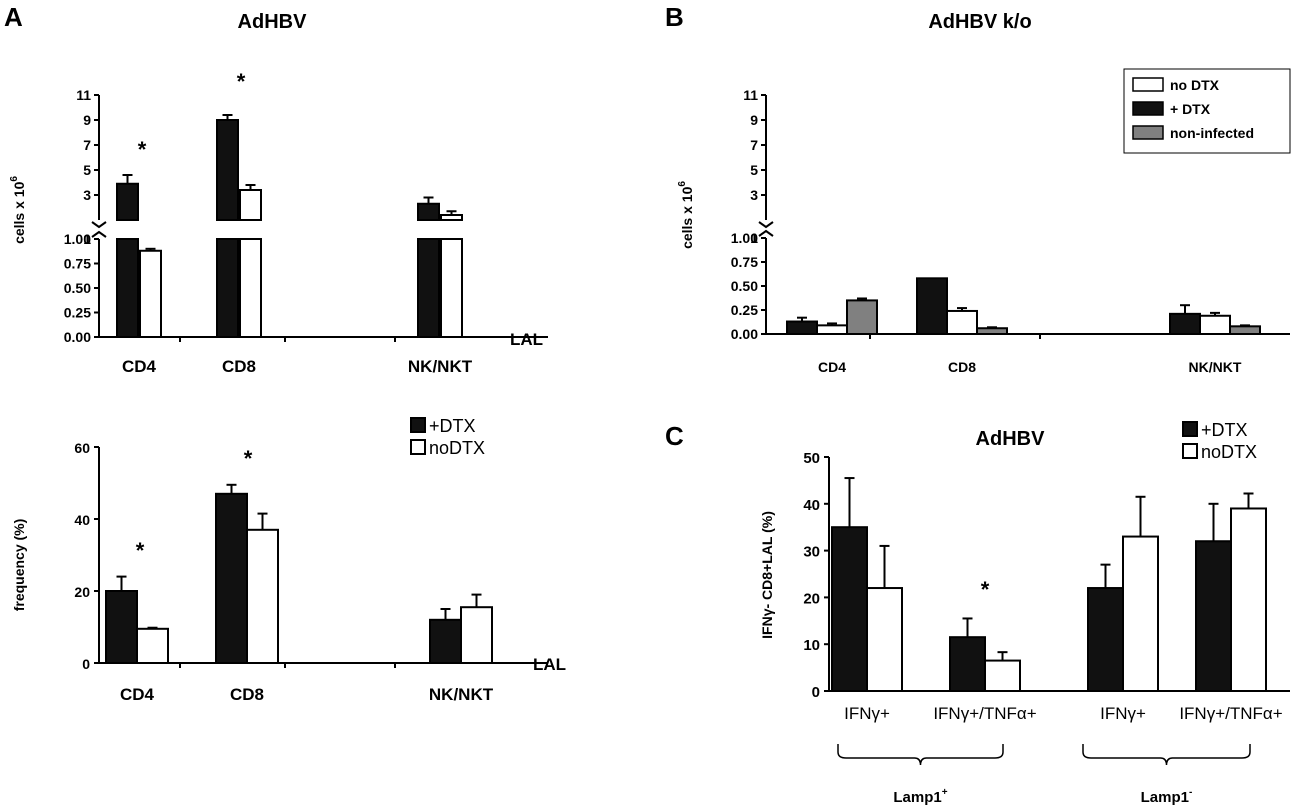  Describe the element at coordinates (674, 17) in the screenshot. I see `panel-letter-b: B` at that location.